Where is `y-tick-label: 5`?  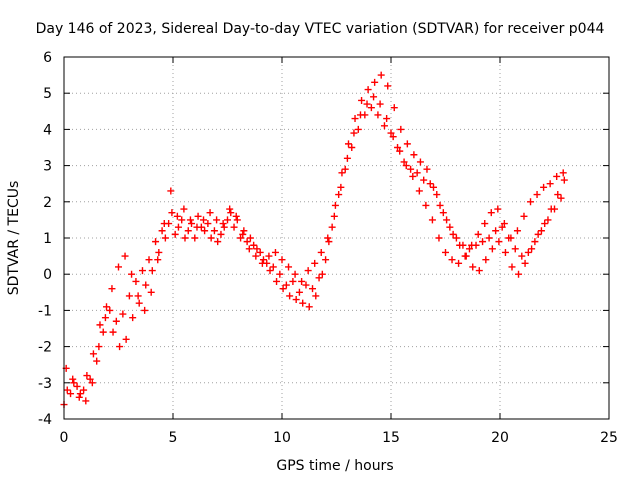 y-tick-label: 5 is located at coordinates (47, 94).